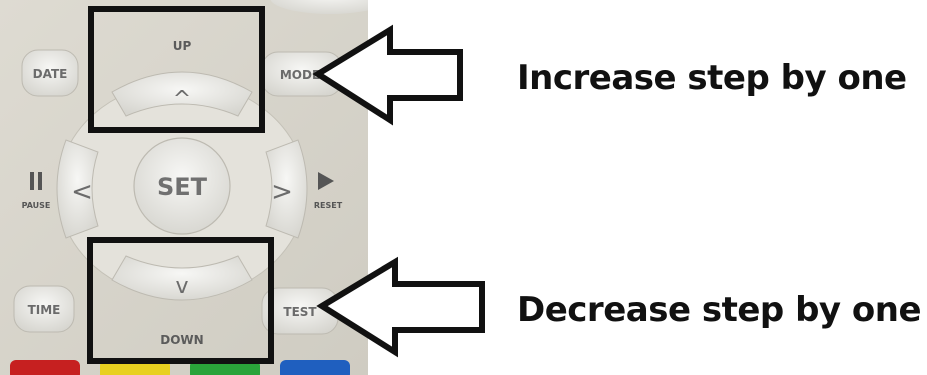 This screenshot has height=375, width=927. I want to click on time-button-label: TIME, so click(44, 310).